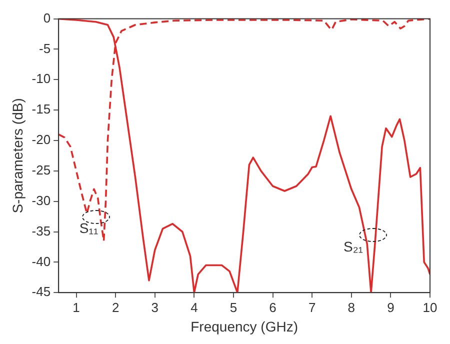 This screenshot has height=344, width=450. Describe the element at coordinates (41, 261) in the screenshot. I see `y-tick-label: -40` at that location.